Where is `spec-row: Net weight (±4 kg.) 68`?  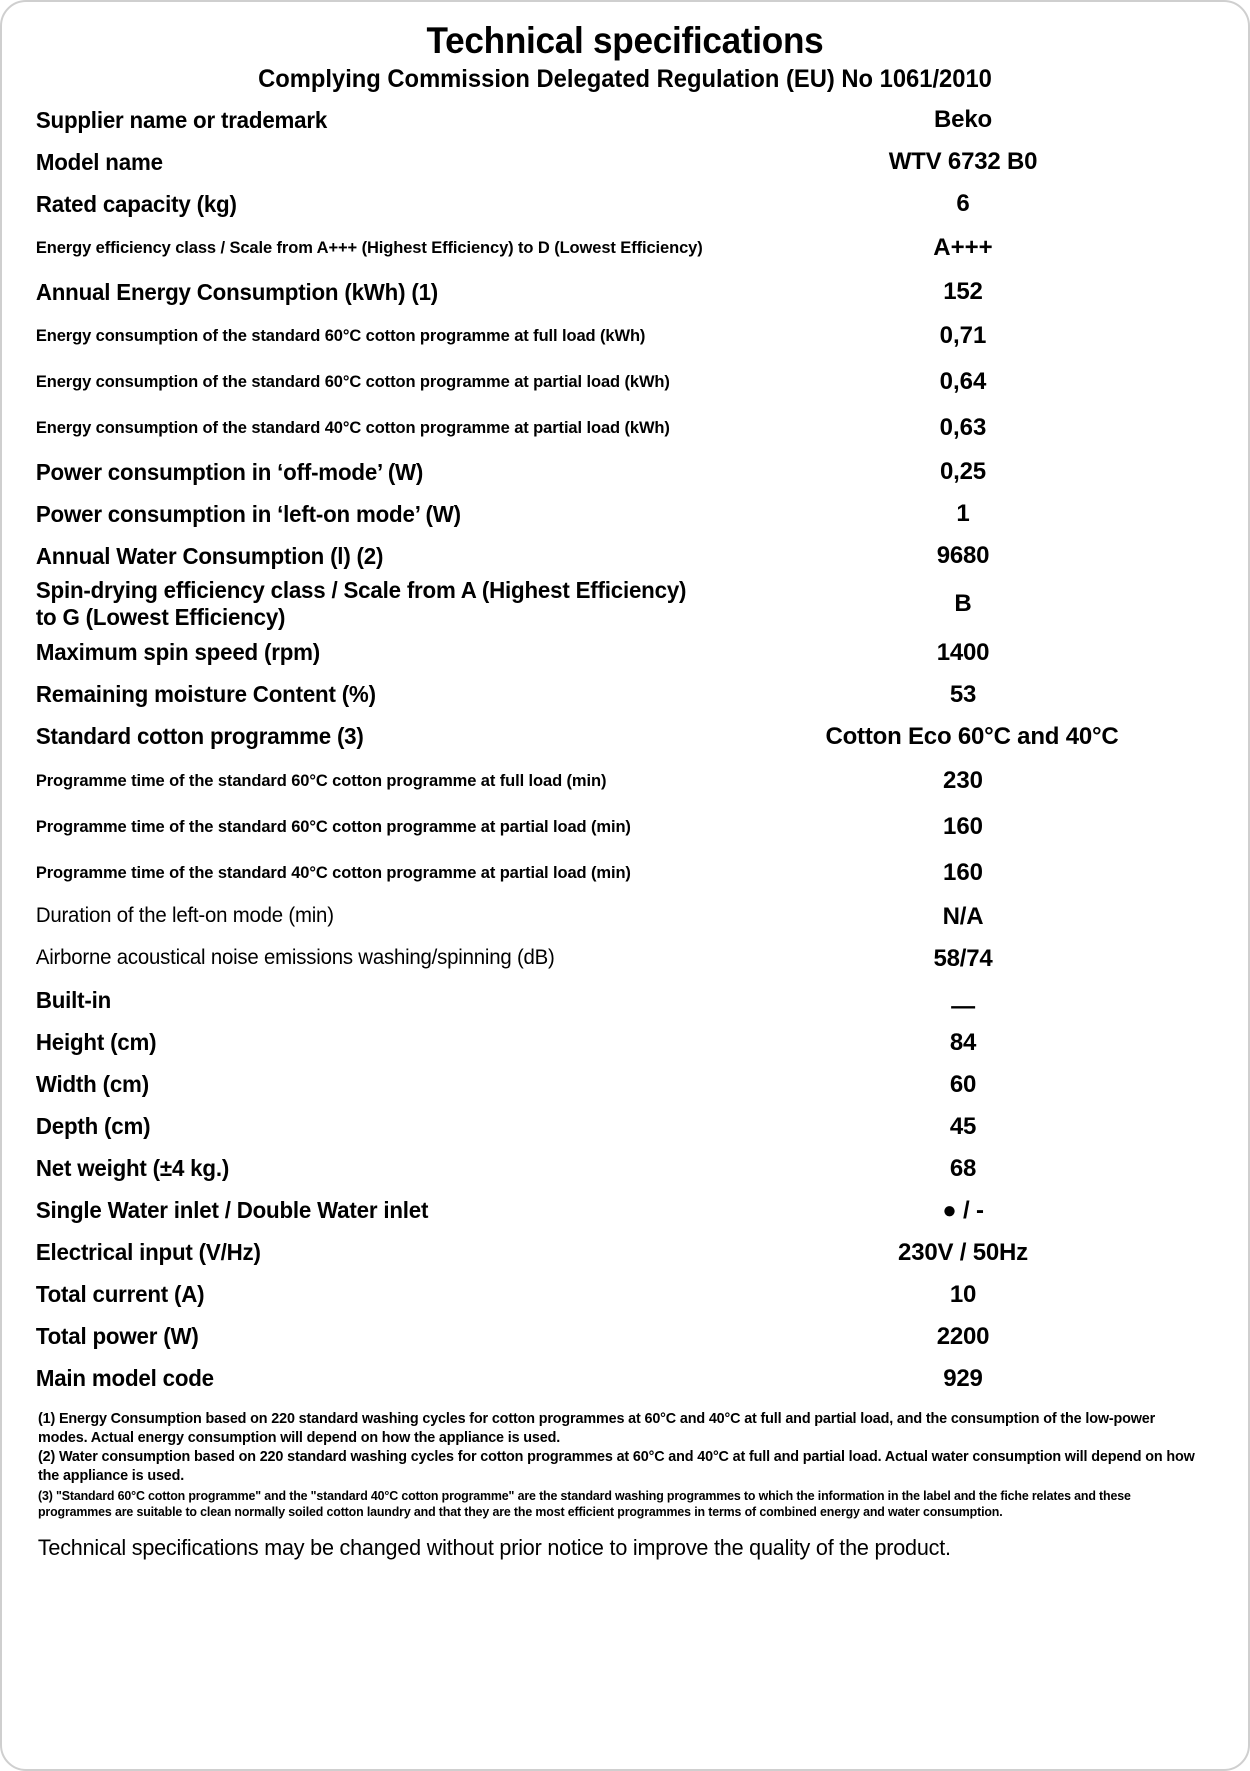 spec-row: Net weight (±4 kg.) 68 is located at coordinates (625, 1169).